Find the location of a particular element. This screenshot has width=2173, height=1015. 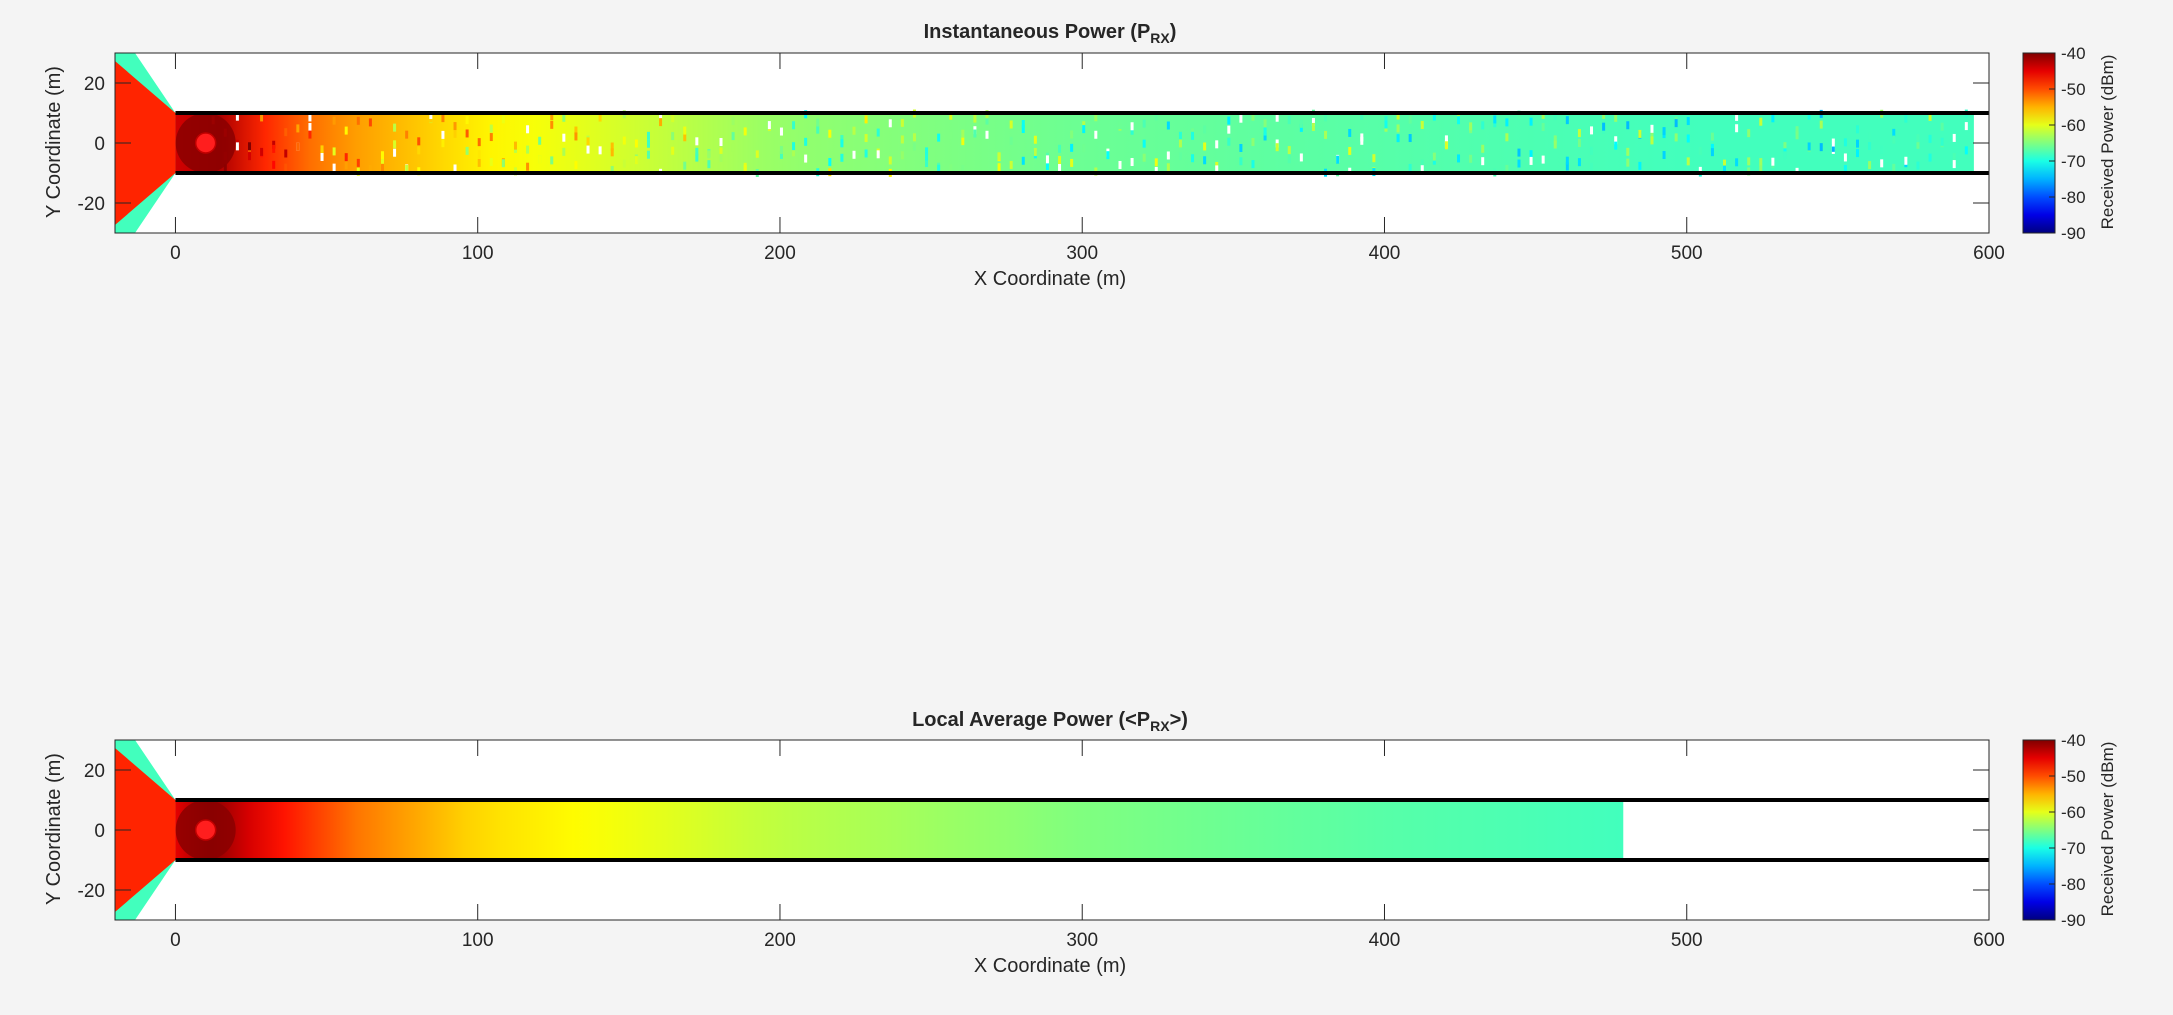

colorbar-tick-label: -60 is located at coordinates (2073, 812).